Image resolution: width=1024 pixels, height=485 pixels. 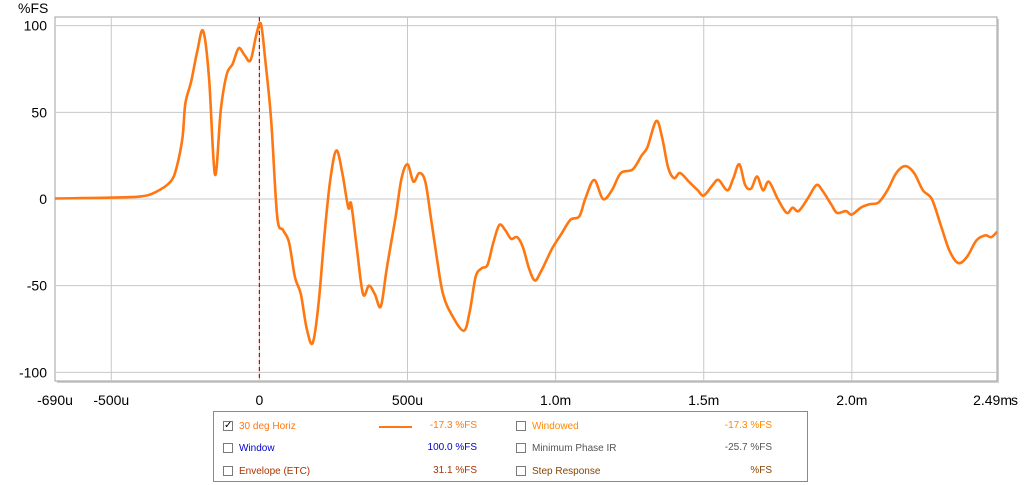 What do you see at coordinates (39, 112) in the screenshot?
I see `y-tick-label: 50` at bounding box center [39, 112].